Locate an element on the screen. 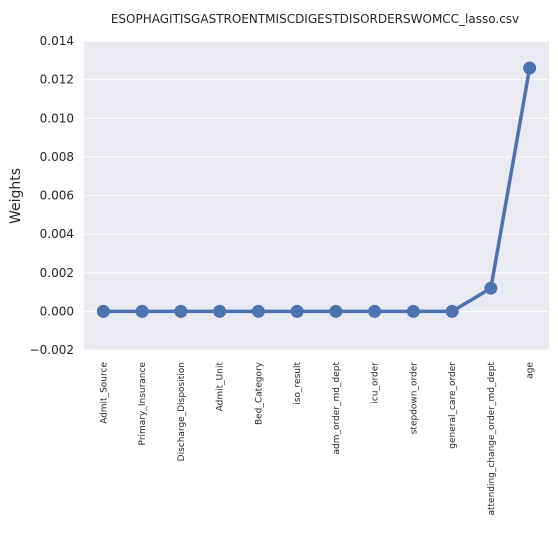  data-point-admit-source is located at coordinates (103, 311).